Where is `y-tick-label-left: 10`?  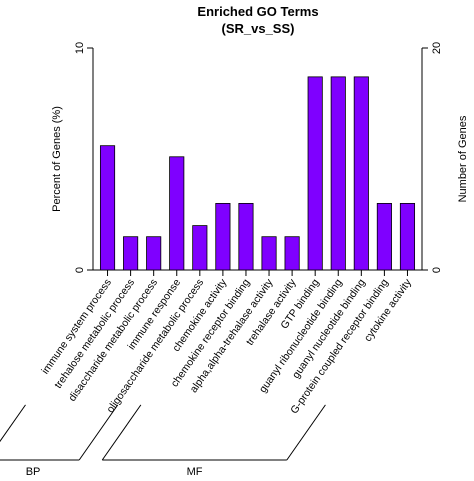
y-tick-label-left: 10 is located at coordinates (80, 48).